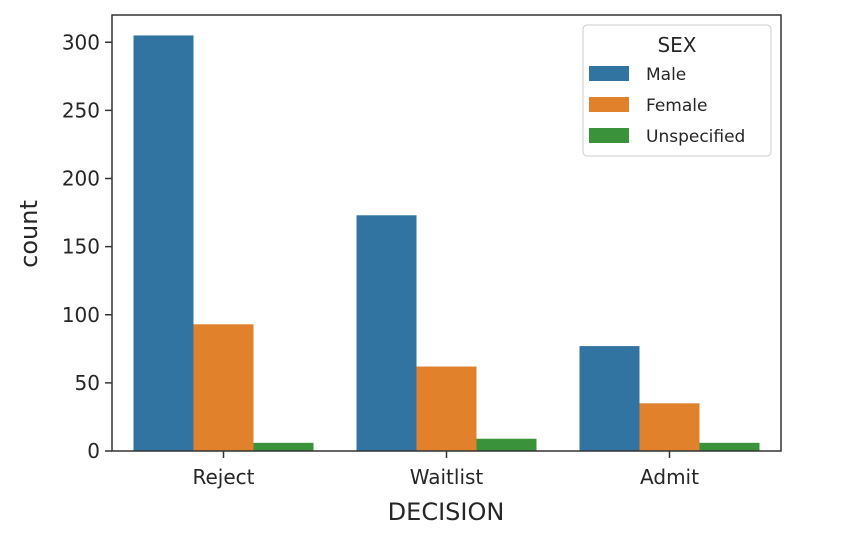 The image size is (844, 542). Describe the element at coordinates (81, 315) in the screenshot. I see `y-tick-label: 100` at that location.